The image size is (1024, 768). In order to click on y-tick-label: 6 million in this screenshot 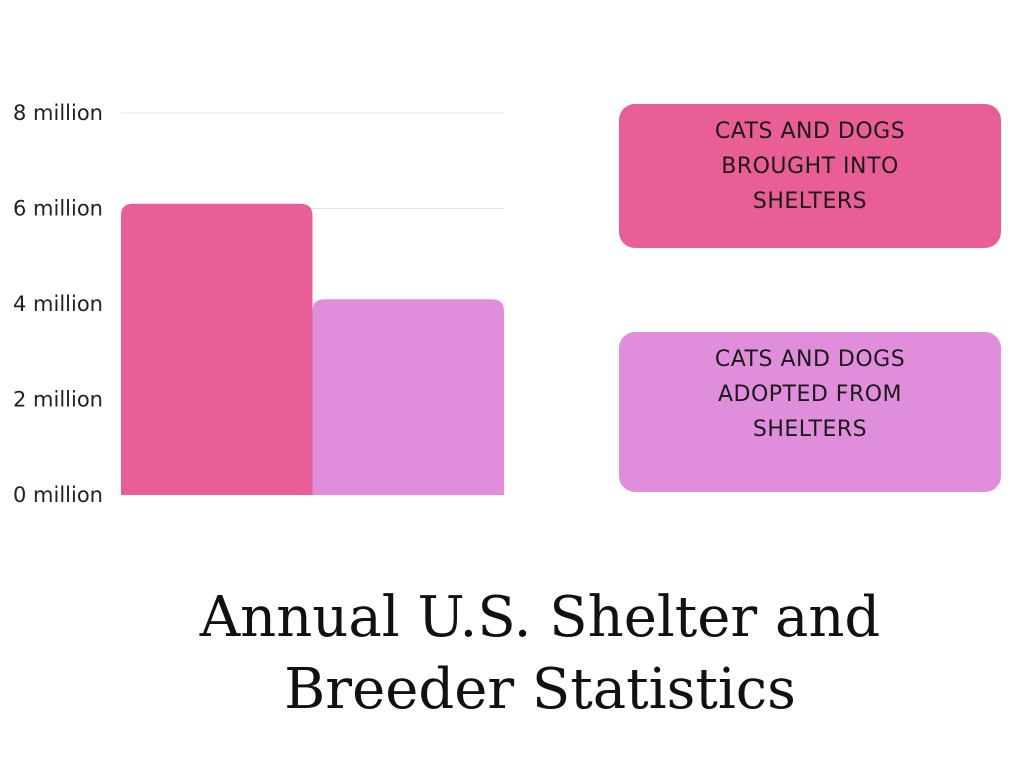, I will do `click(58, 209)`.